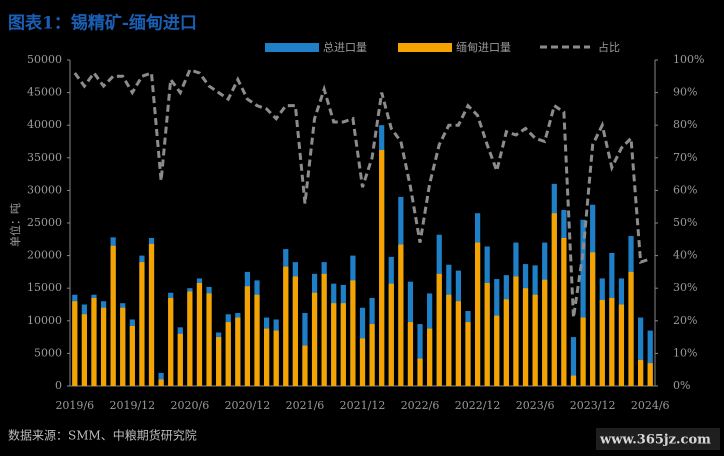  I want to click on x-tick-label: 2019/12, so click(132, 405).